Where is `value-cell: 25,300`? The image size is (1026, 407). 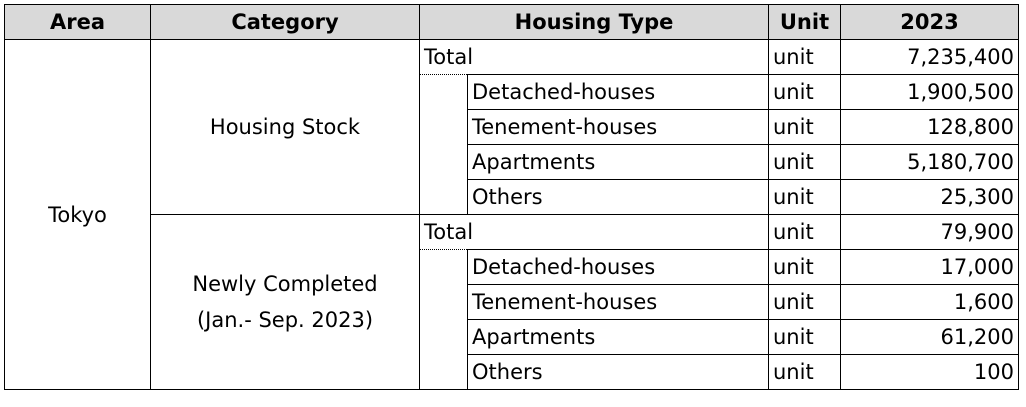
value-cell: 25,300 is located at coordinates (929, 197).